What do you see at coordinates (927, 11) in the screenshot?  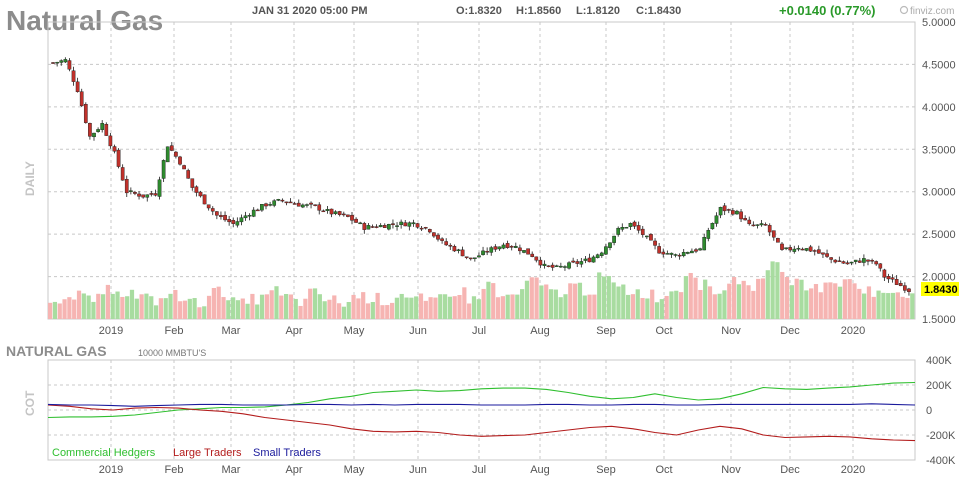 I see `finviz-logo: finviz.com` at bounding box center [927, 11].